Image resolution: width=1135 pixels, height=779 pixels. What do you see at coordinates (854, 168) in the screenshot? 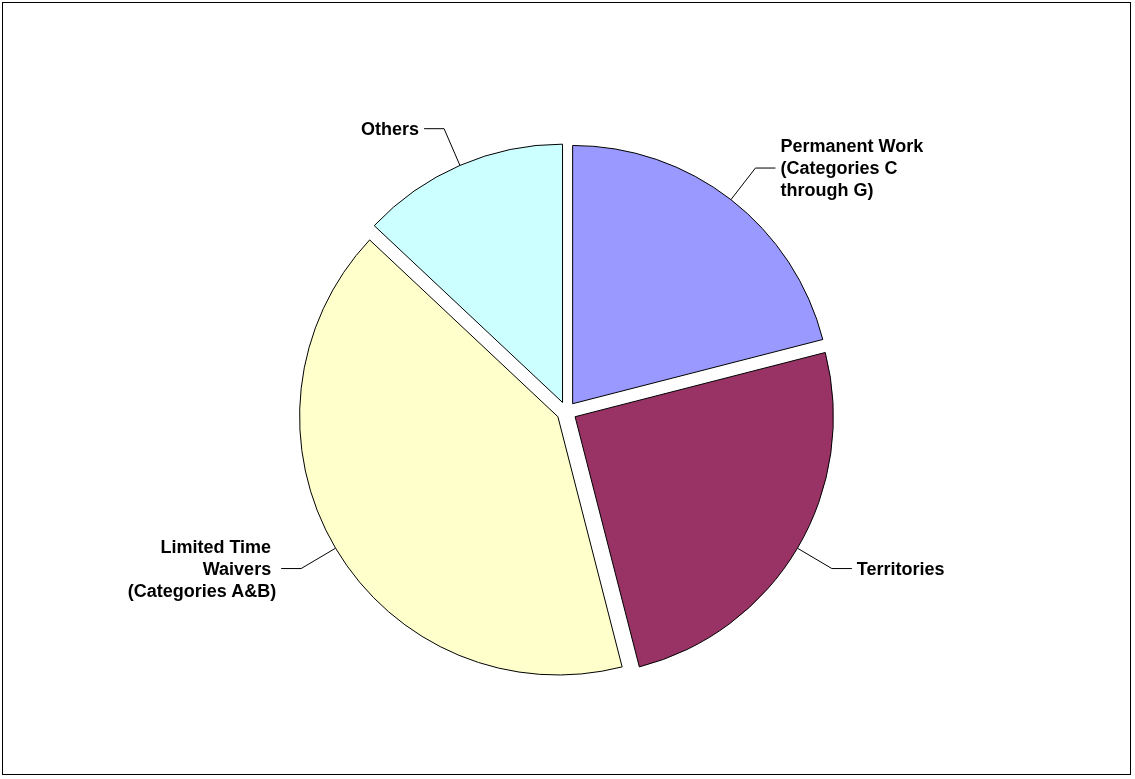
I see `slice-label: Permanent Work (Categories C through G)` at bounding box center [854, 168].